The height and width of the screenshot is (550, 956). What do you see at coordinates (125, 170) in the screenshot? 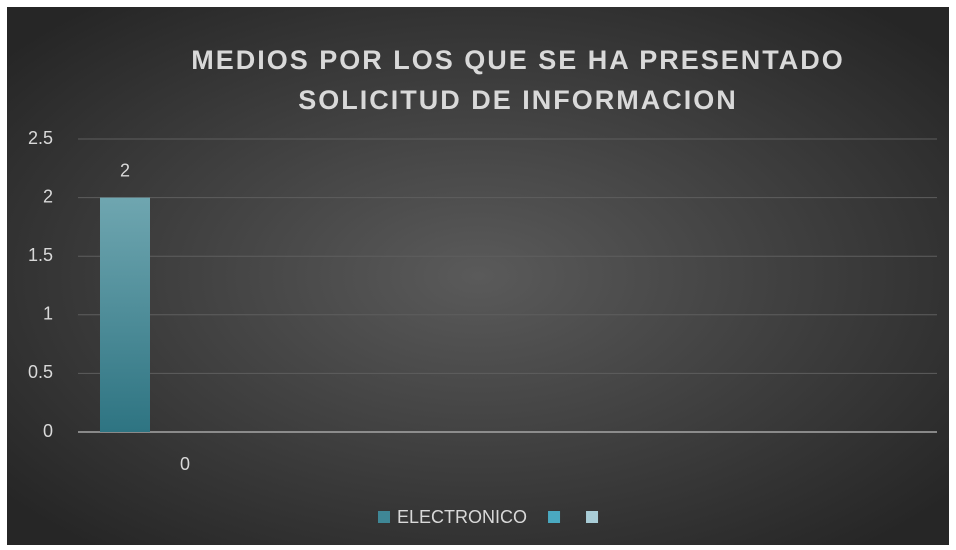
I see `data-label: 2` at bounding box center [125, 170].